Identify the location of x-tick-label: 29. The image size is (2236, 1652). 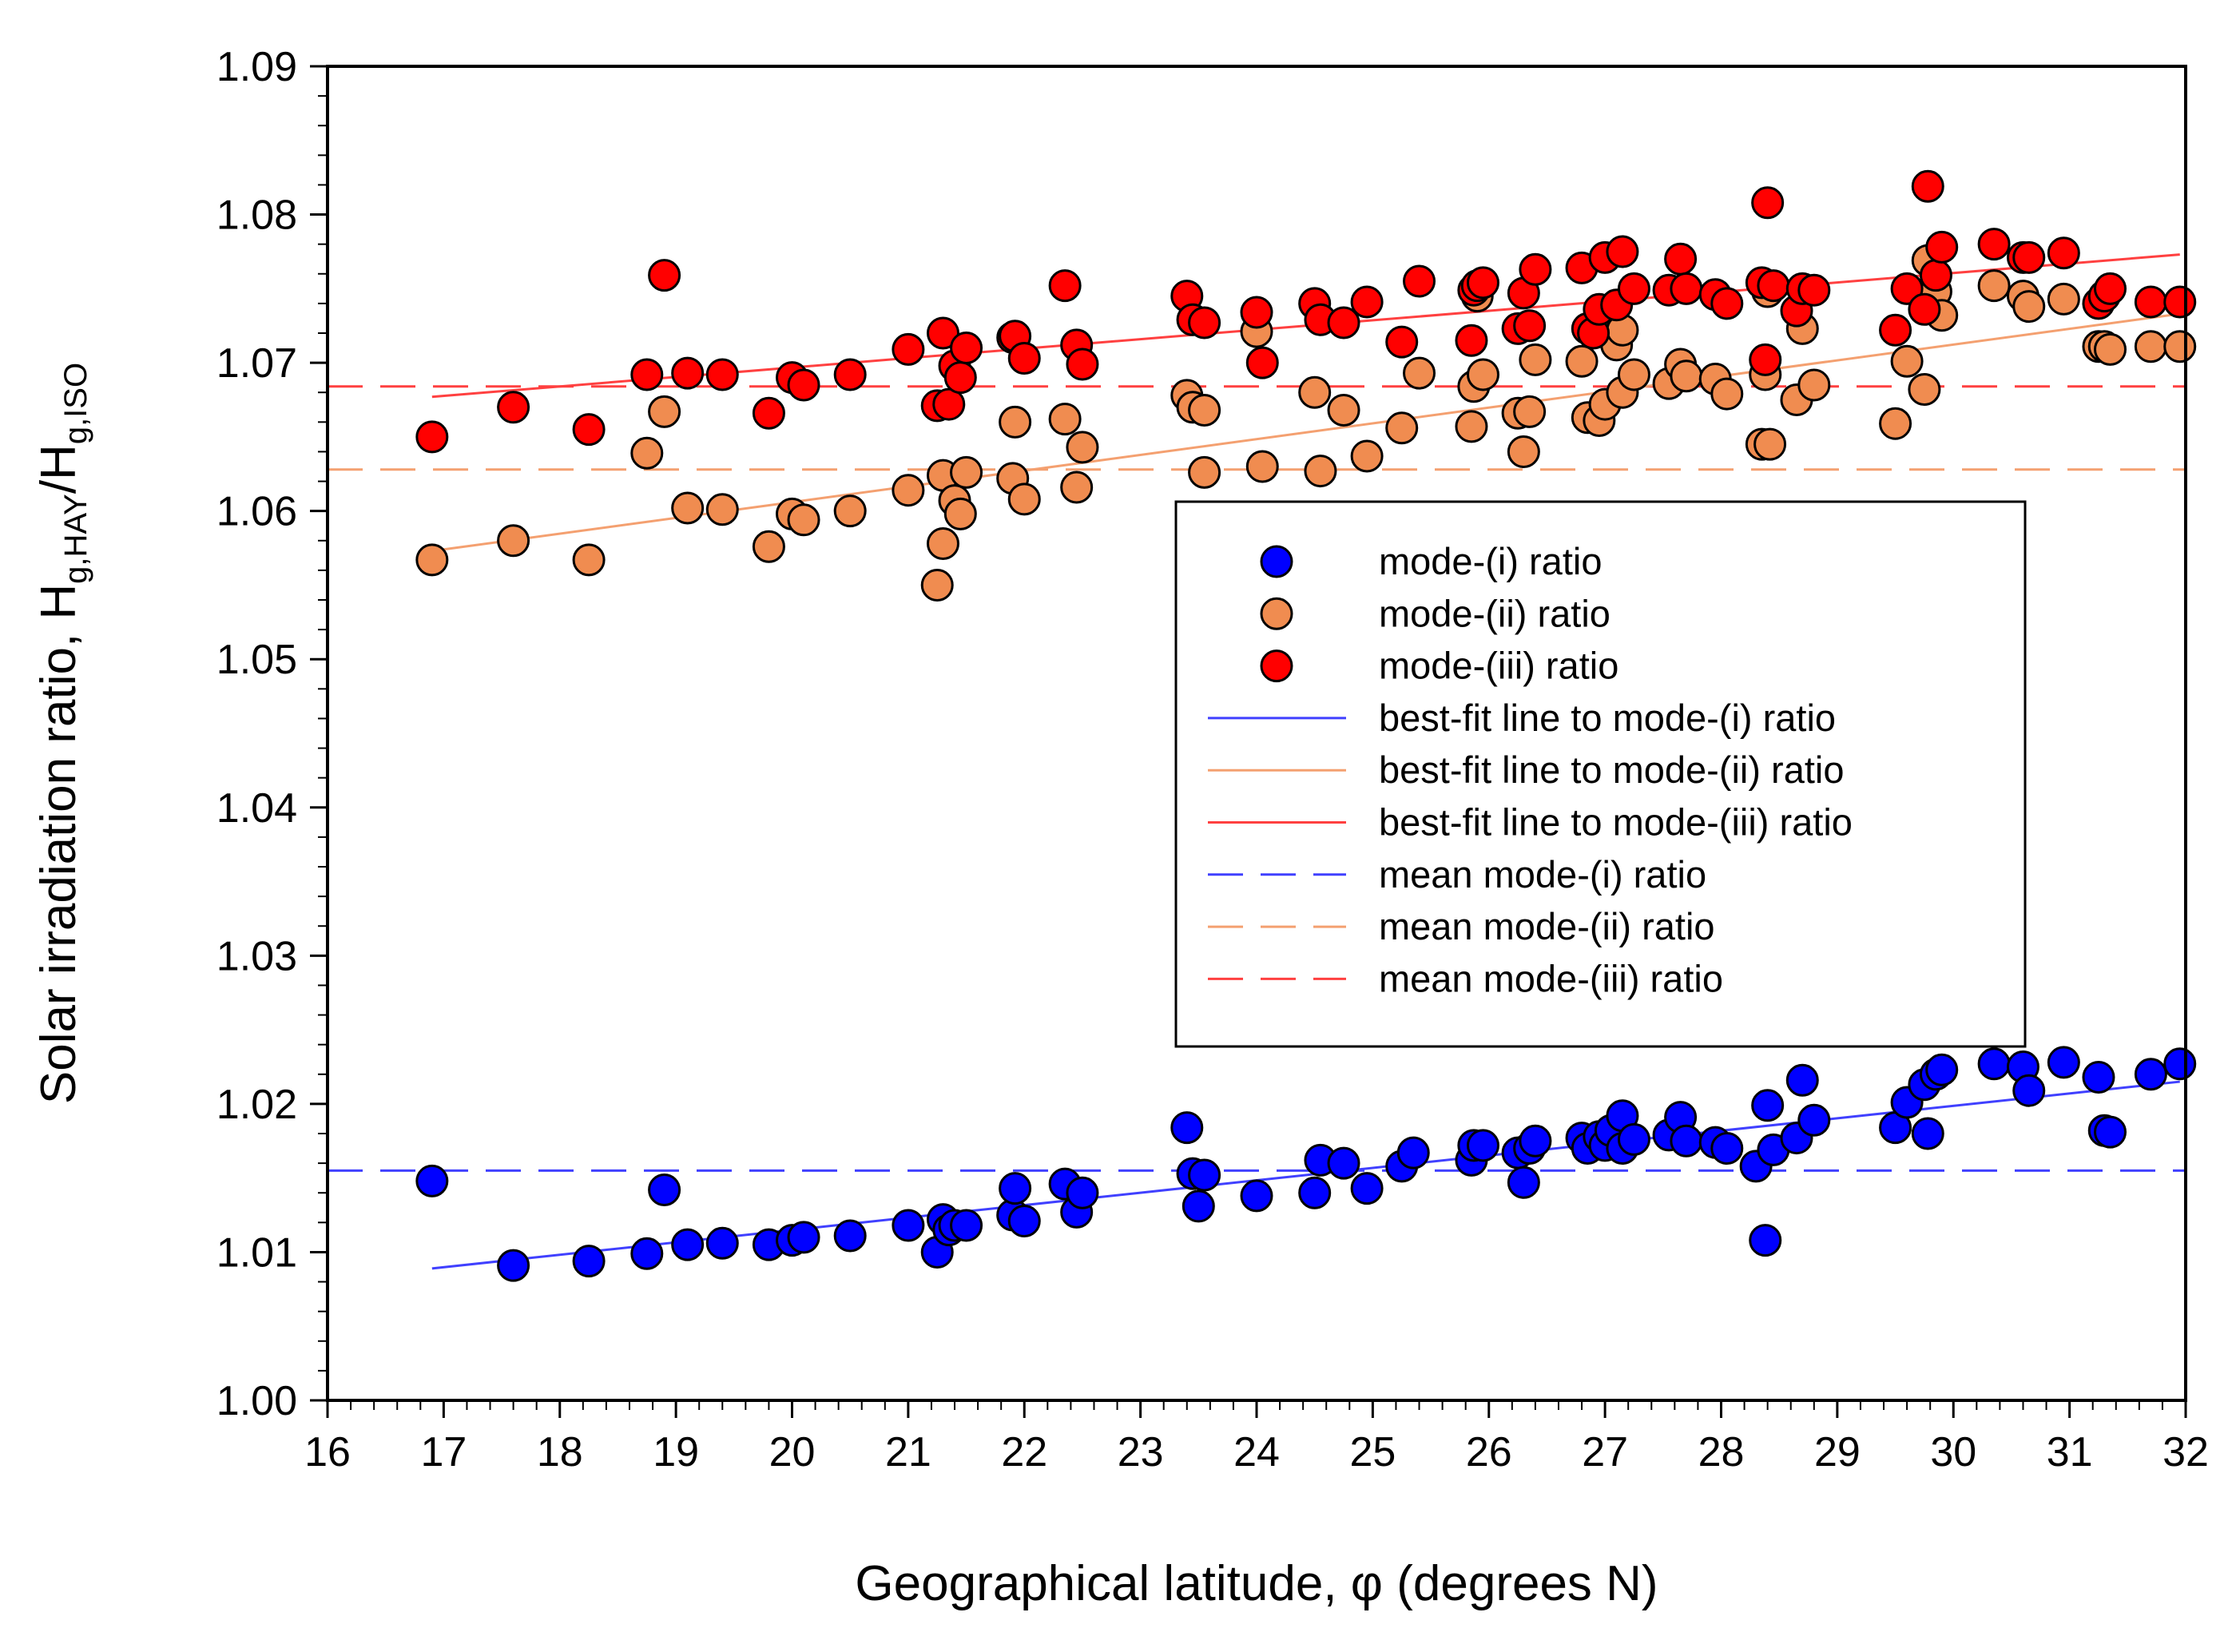
(1837, 1452).